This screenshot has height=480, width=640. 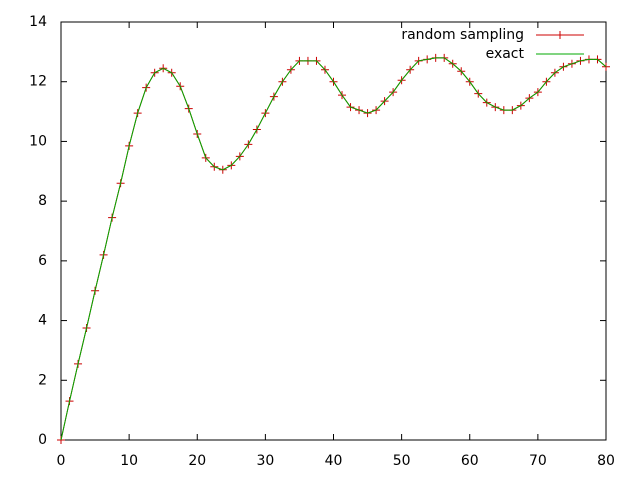 What do you see at coordinates (505, 54) in the screenshot?
I see `legend-label: exact` at bounding box center [505, 54].